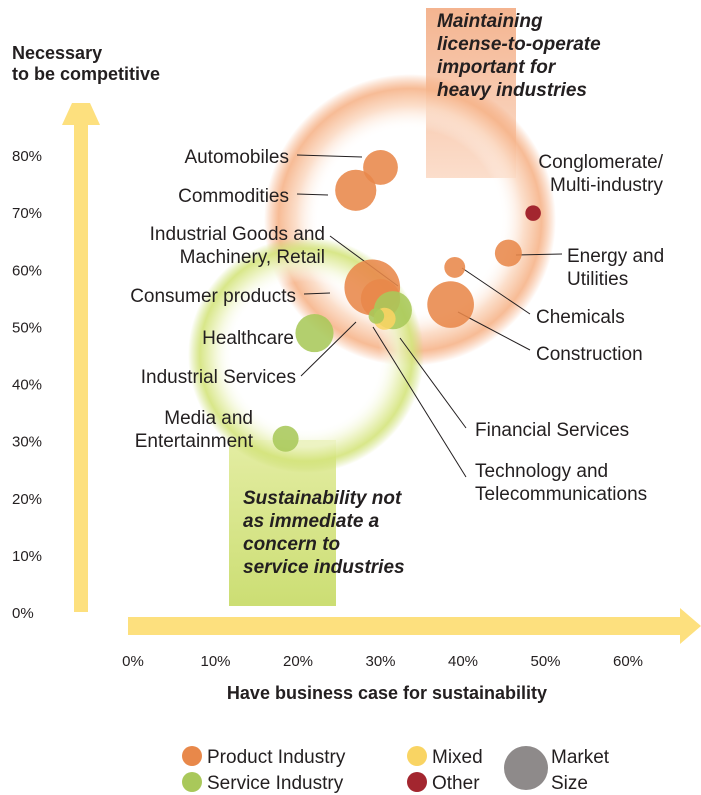 This screenshot has width=701, height=795. What do you see at coordinates (497, 67) in the screenshot?
I see `annotation-text: important for` at bounding box center [497, 67].